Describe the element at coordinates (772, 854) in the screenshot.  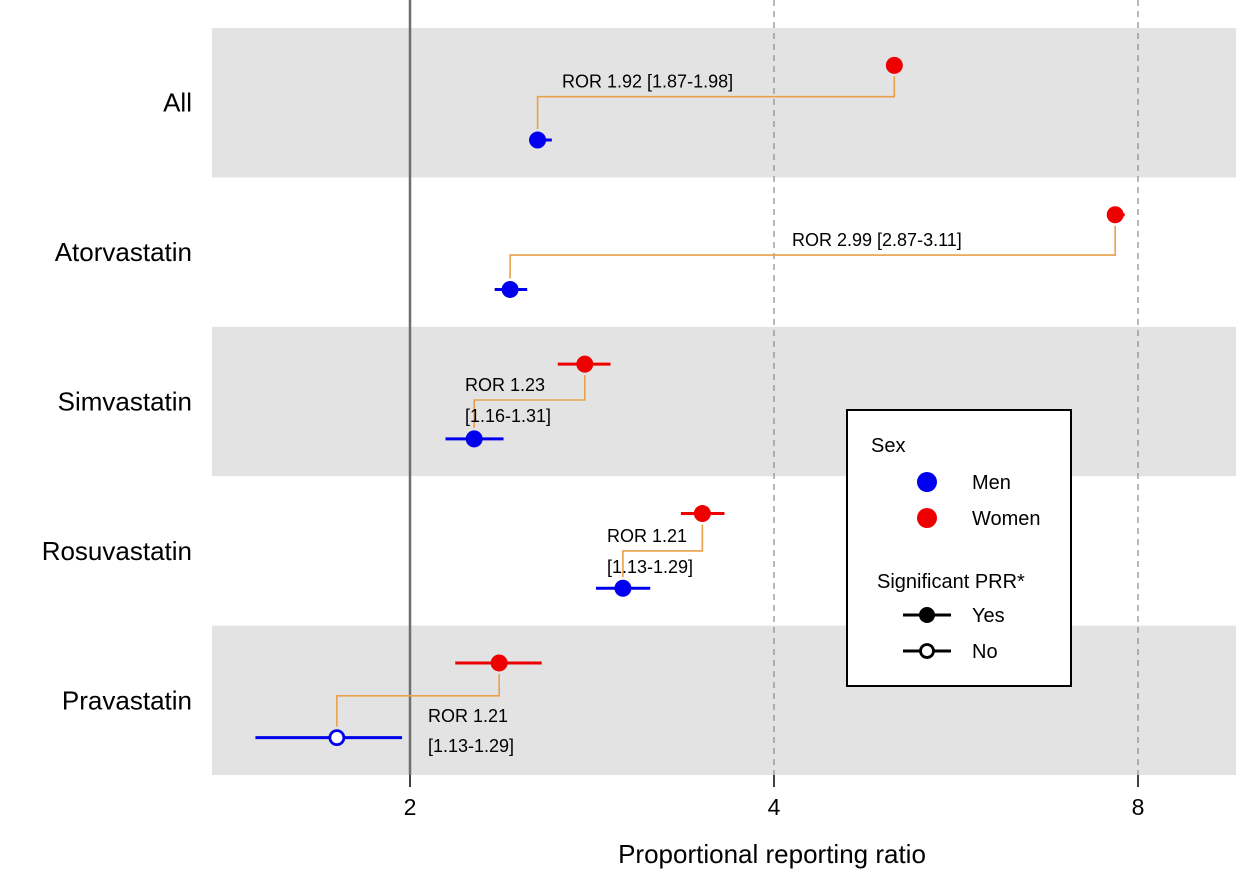
I see `x-axis-title: Proportional reporting ratio` at that location.